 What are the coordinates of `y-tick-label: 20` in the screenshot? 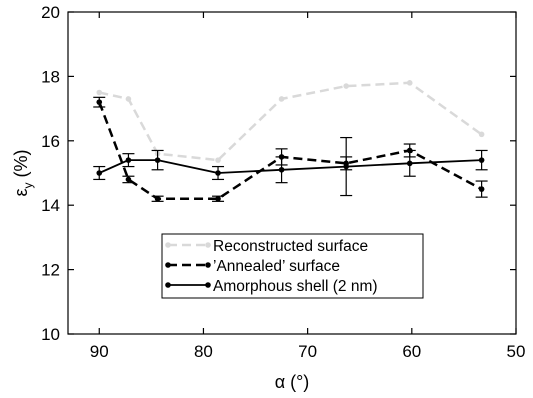 It's located at (50, 12).